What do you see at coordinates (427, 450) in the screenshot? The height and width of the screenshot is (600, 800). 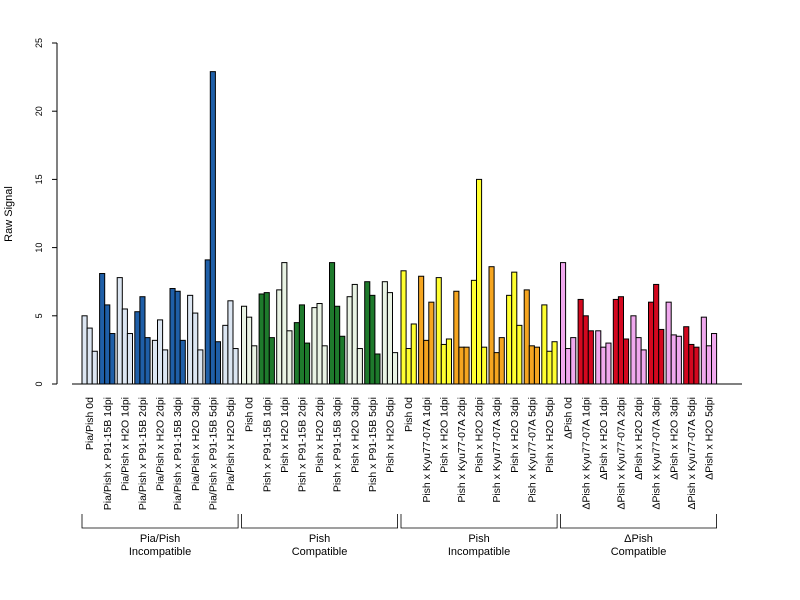 I see `x-tick-label: Pish x Kyu77-07A 1dpi` at bounding box center [427, 450].